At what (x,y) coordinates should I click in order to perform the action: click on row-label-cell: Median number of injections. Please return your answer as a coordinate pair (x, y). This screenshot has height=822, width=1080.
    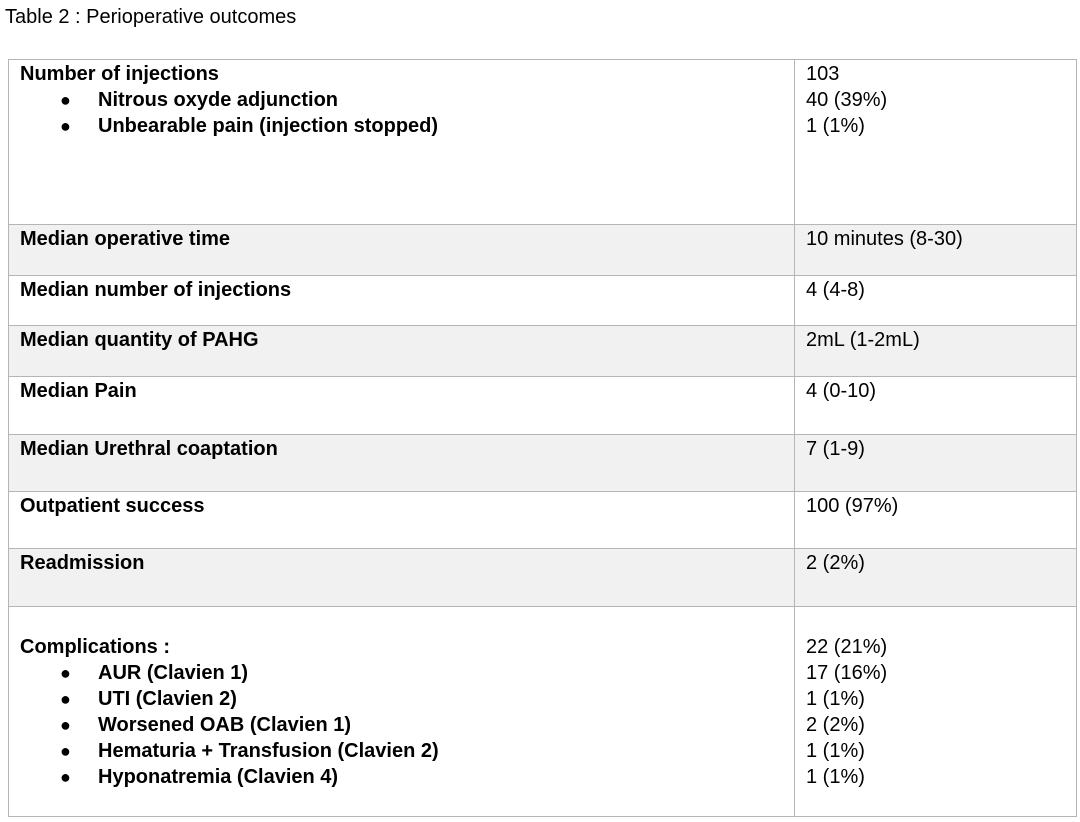
    Looking at the image, I should click on (401, 300).